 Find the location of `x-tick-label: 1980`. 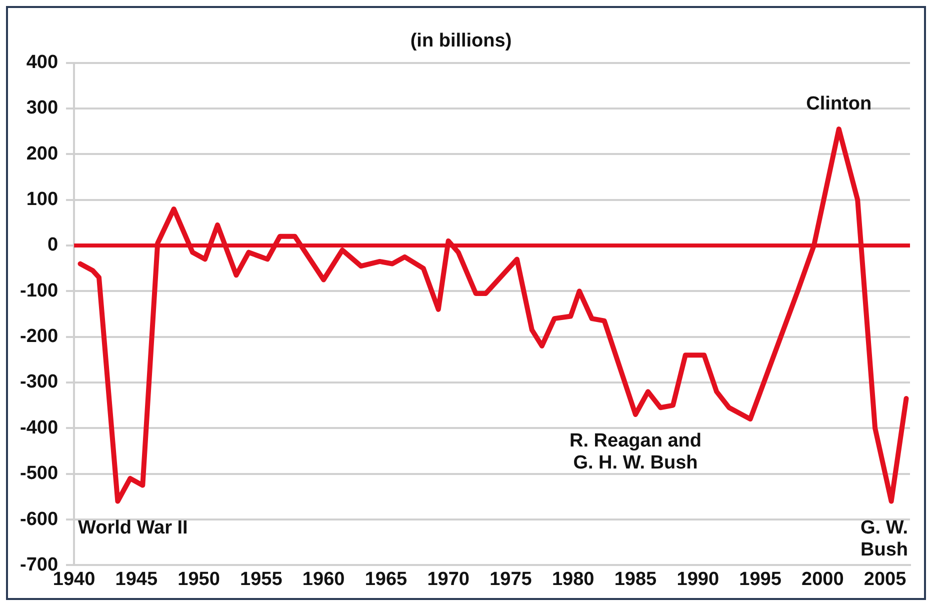

x-tick-label: 1980 is located at coordinates (573, 579).